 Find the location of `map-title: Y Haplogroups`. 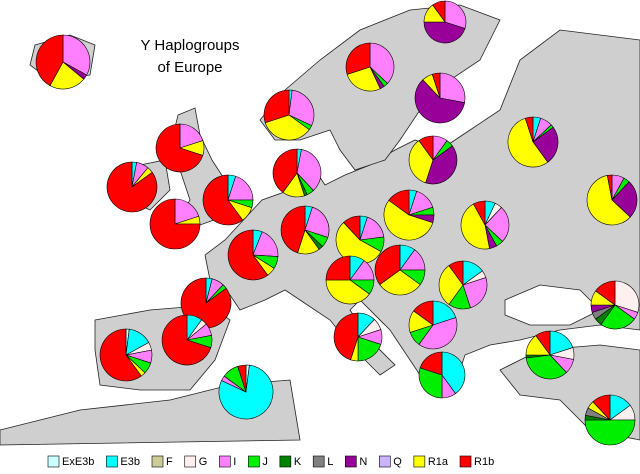

map-title: Y Haplogroups is located at coordinates (190, 45).